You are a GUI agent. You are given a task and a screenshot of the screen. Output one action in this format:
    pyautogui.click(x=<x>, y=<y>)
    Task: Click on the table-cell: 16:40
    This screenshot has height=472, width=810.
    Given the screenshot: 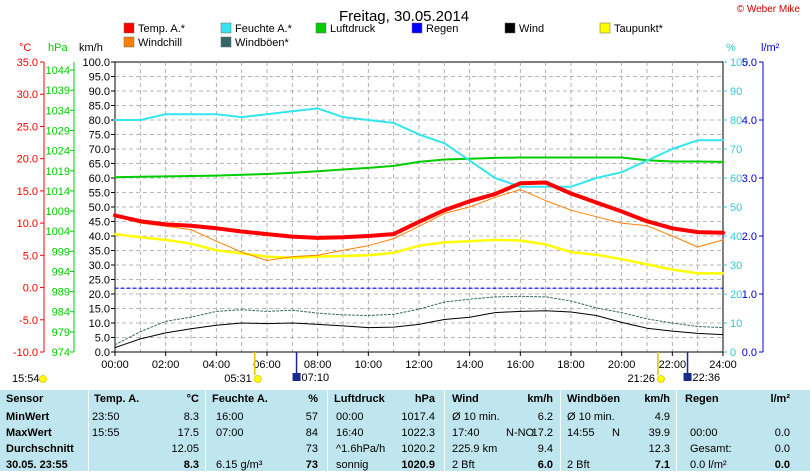 What is the action you would take?
    pyautogui.click(x=350, y=433)
    